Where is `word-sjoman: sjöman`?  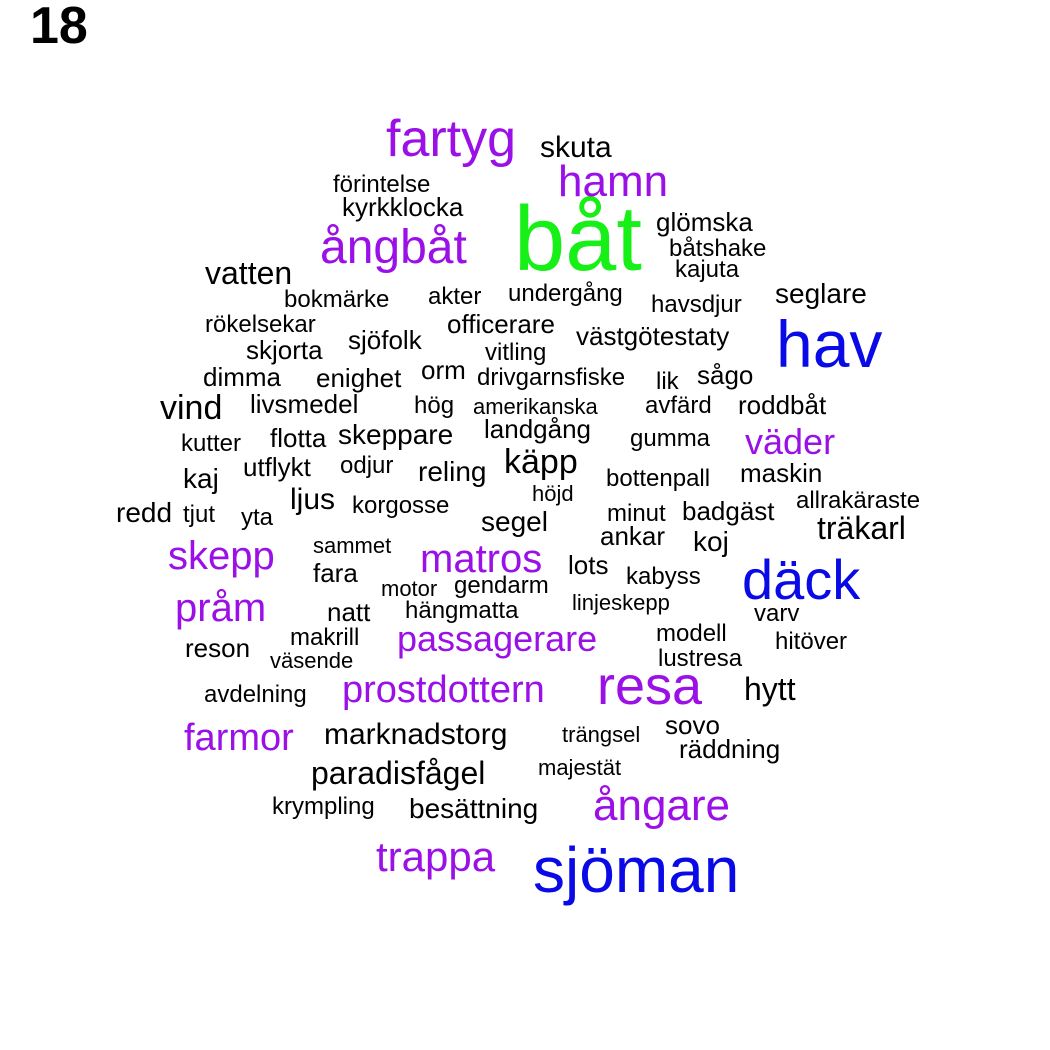
word-sjoman: sjöman is located at coordinates (636, 870).